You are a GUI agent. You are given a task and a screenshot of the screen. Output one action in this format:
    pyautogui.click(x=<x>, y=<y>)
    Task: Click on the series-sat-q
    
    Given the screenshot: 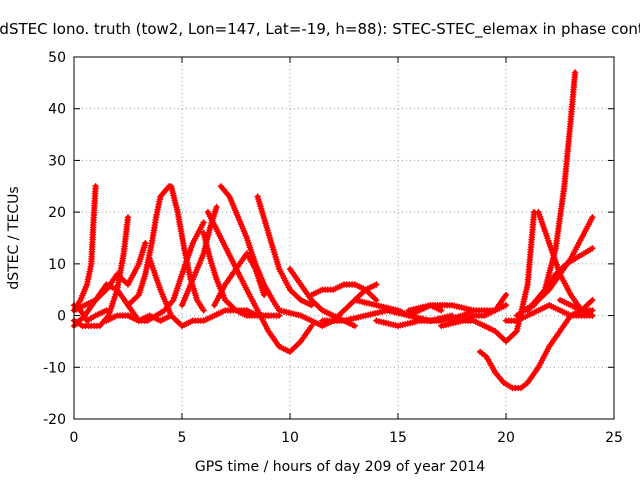 What is the action you would take?
    pyautogui.click(x=239, y=279)
    